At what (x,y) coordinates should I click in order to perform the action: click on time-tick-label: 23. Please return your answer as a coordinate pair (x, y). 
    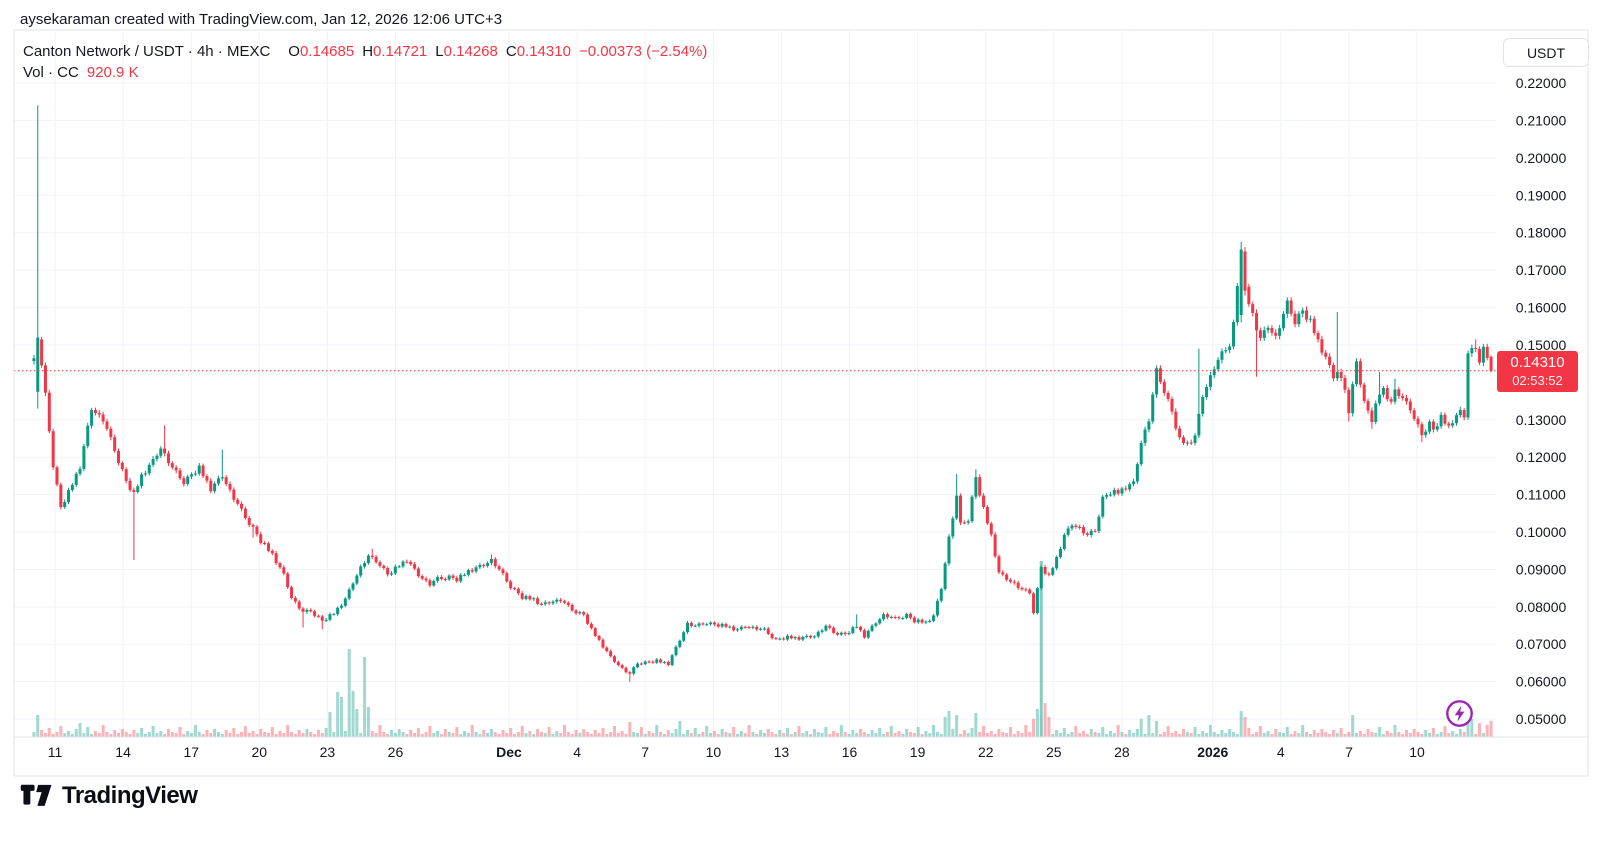
    Looking at the image, I should click on (328, 752).